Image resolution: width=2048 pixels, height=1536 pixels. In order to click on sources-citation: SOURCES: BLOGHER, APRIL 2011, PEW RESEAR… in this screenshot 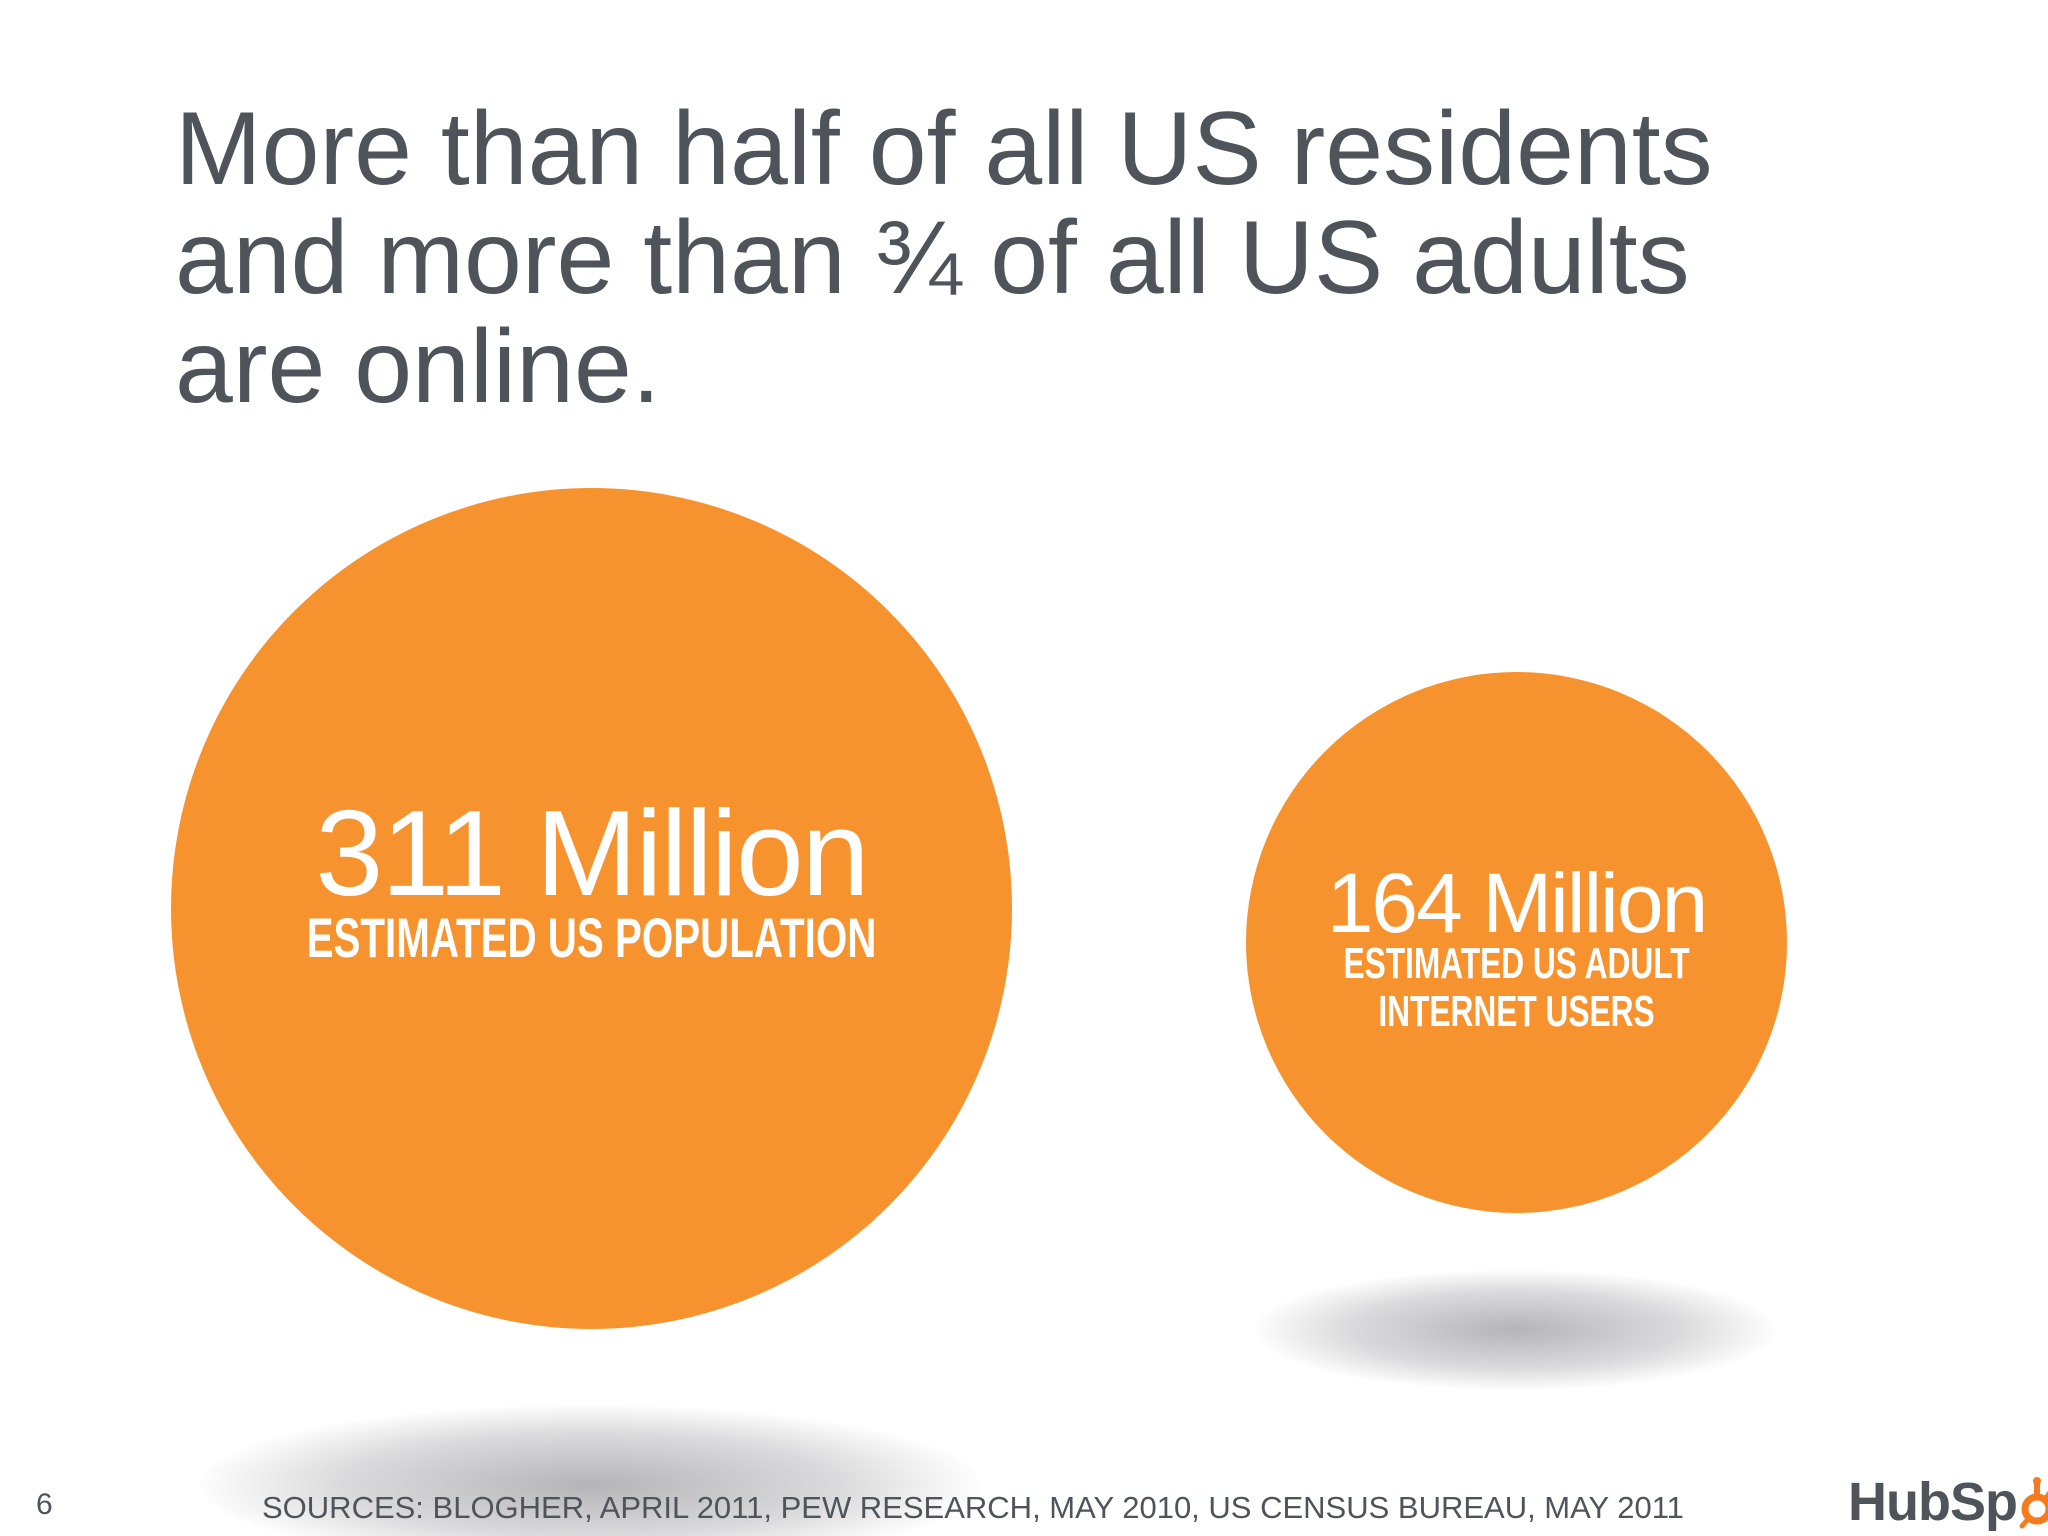, I will do `click(973, 1507)`.